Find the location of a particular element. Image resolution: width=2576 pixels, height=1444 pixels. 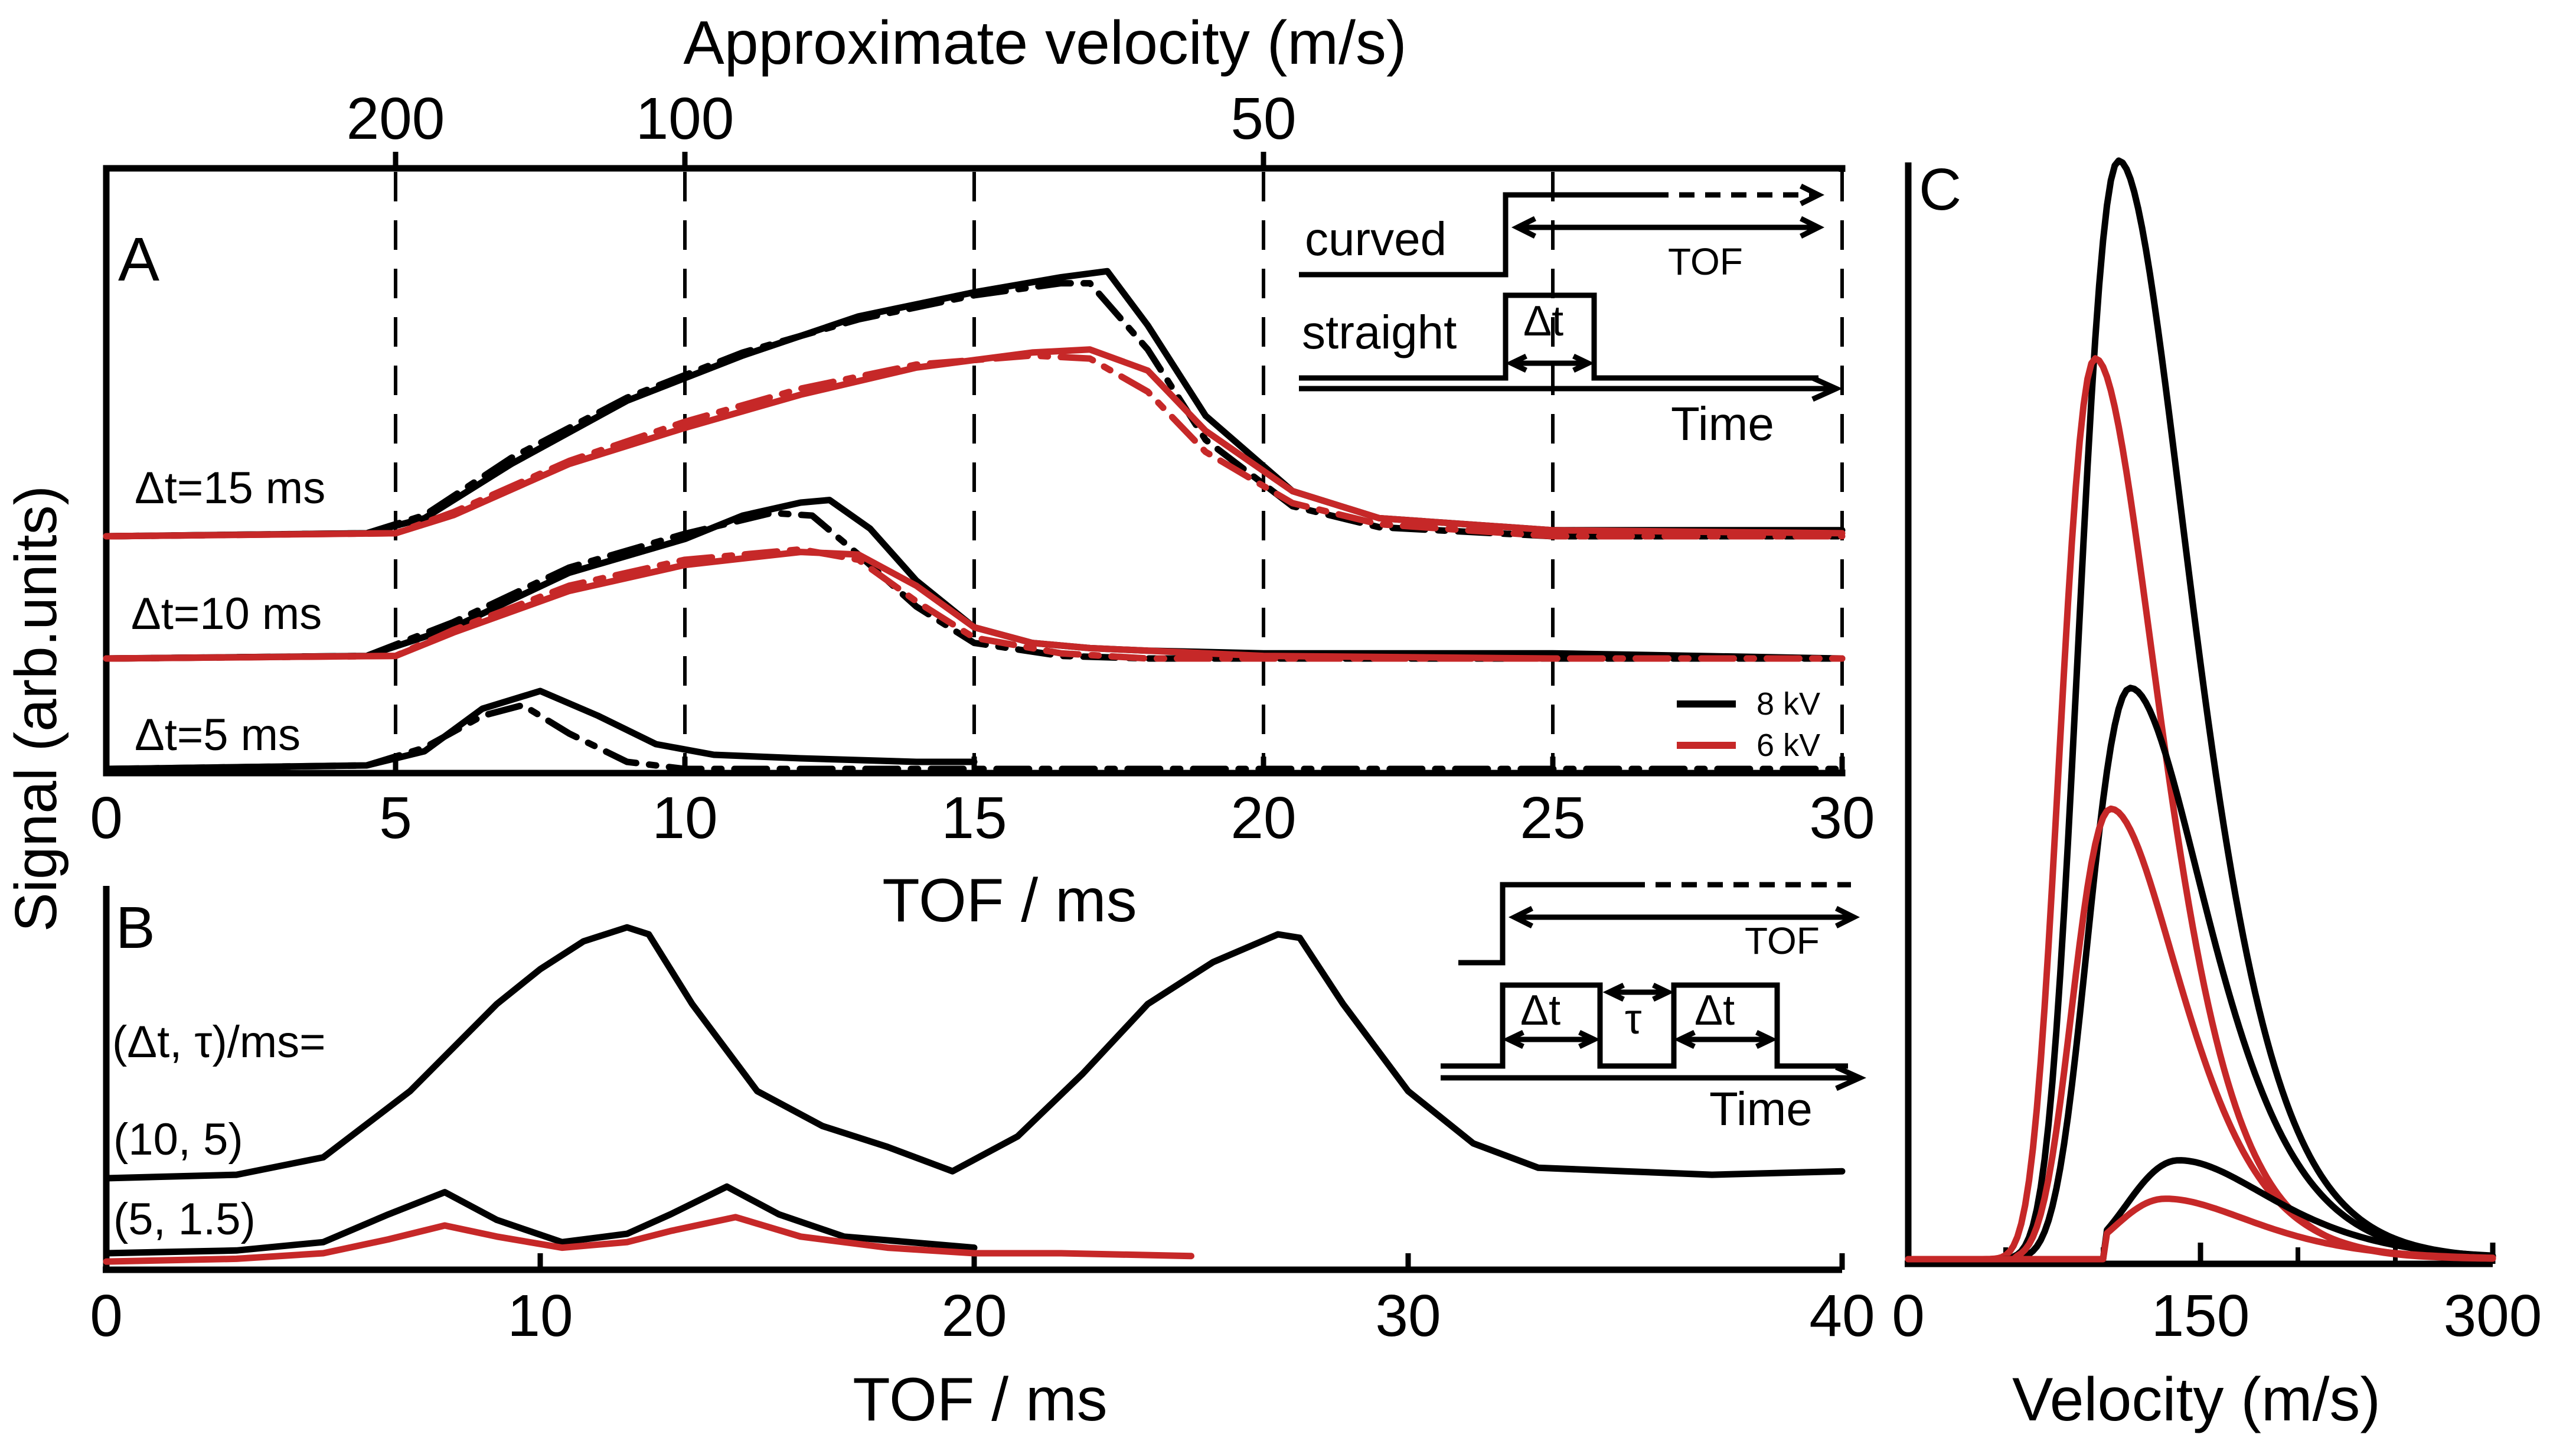

dt-arrow-left is located at coordinates (1516, 363).